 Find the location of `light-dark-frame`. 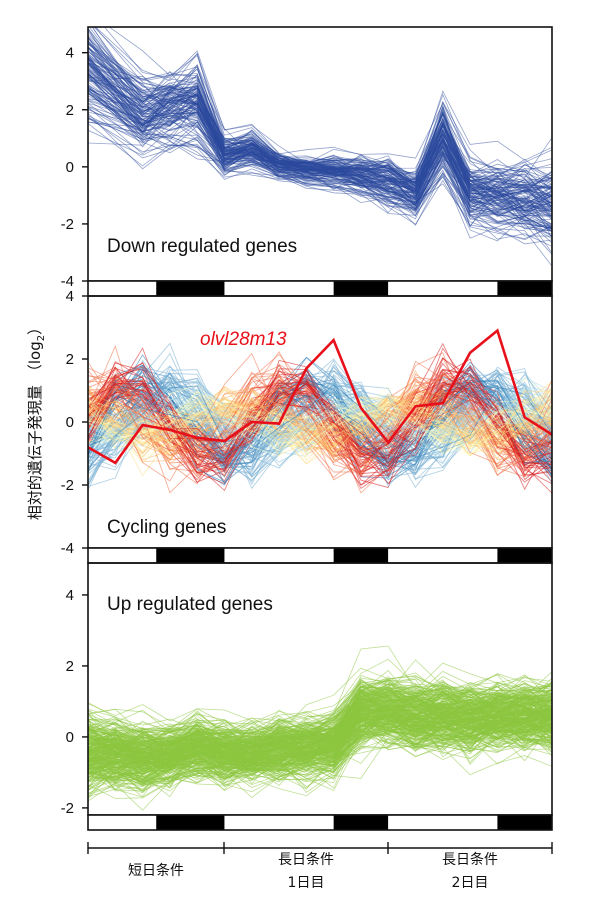

light-dark-frame is located at coordinates (320, 822).